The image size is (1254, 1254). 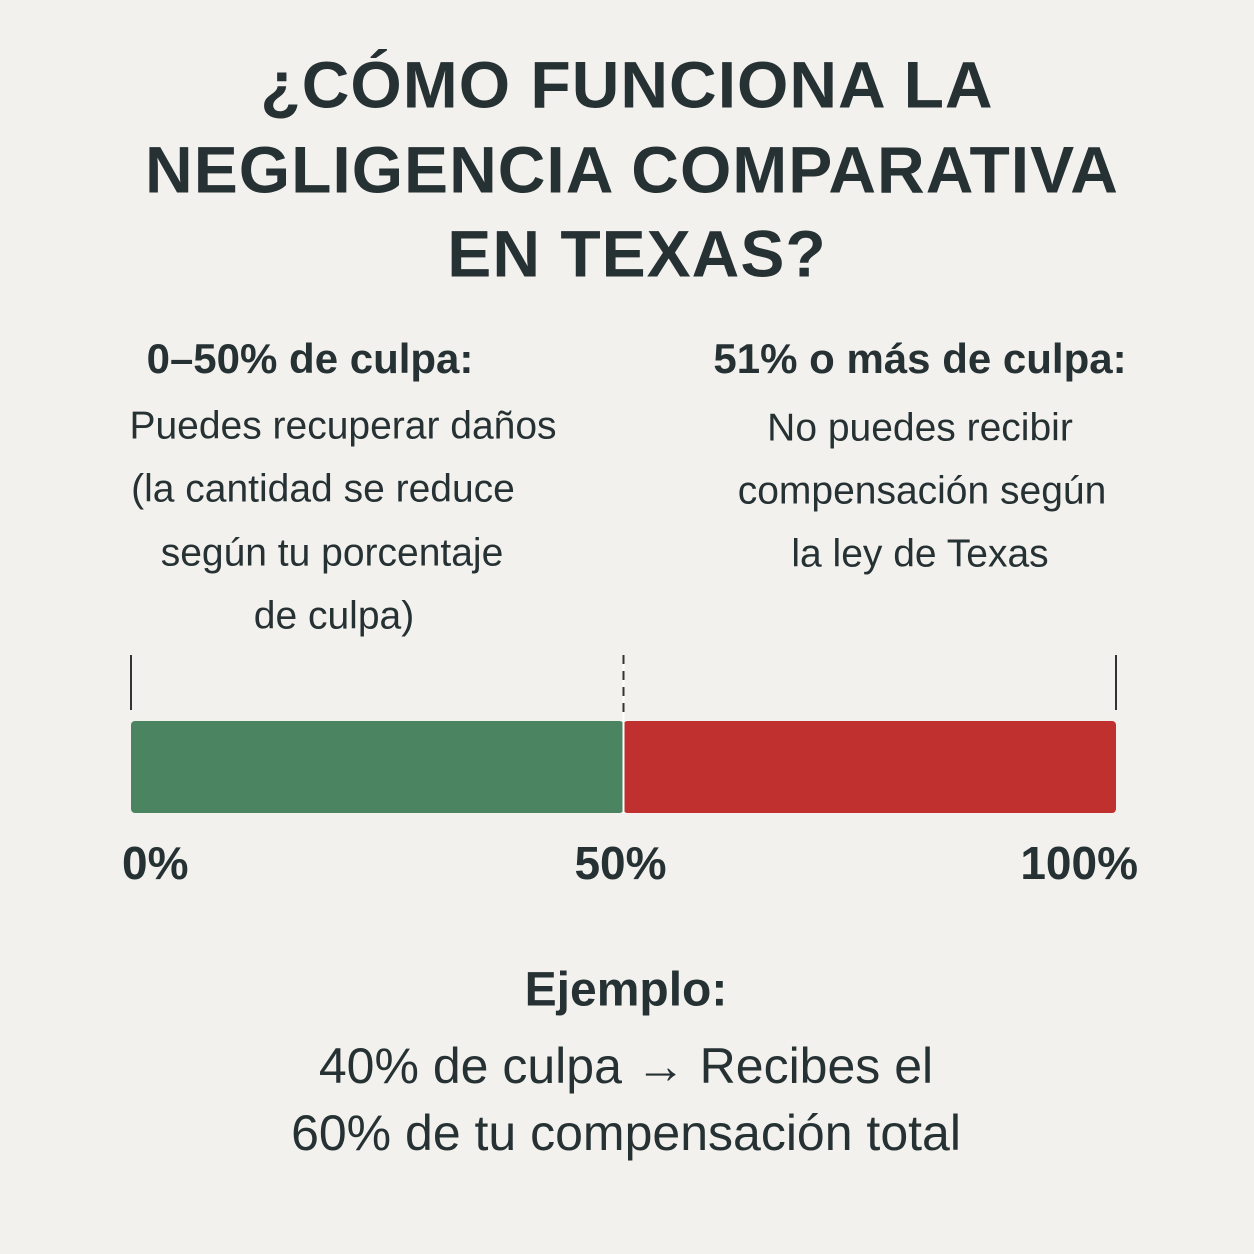 What do you see at coordinates (626, 990) in the screenshot?
I see `example-heading: Ejemplo:` at bounding box center [626, 990].